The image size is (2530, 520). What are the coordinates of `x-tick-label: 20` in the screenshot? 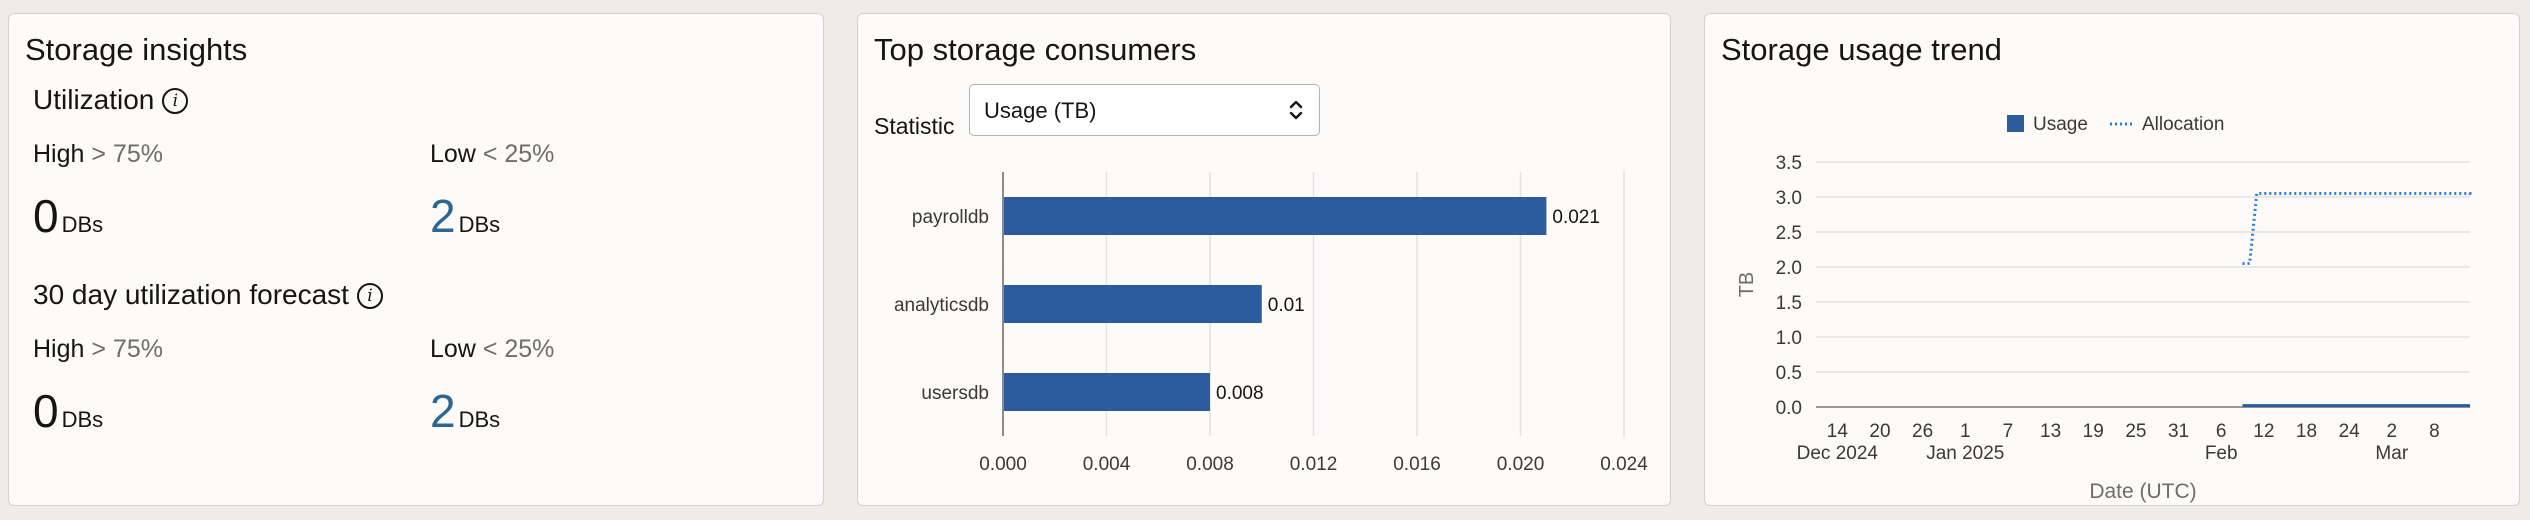 It's located at (1879, 431).